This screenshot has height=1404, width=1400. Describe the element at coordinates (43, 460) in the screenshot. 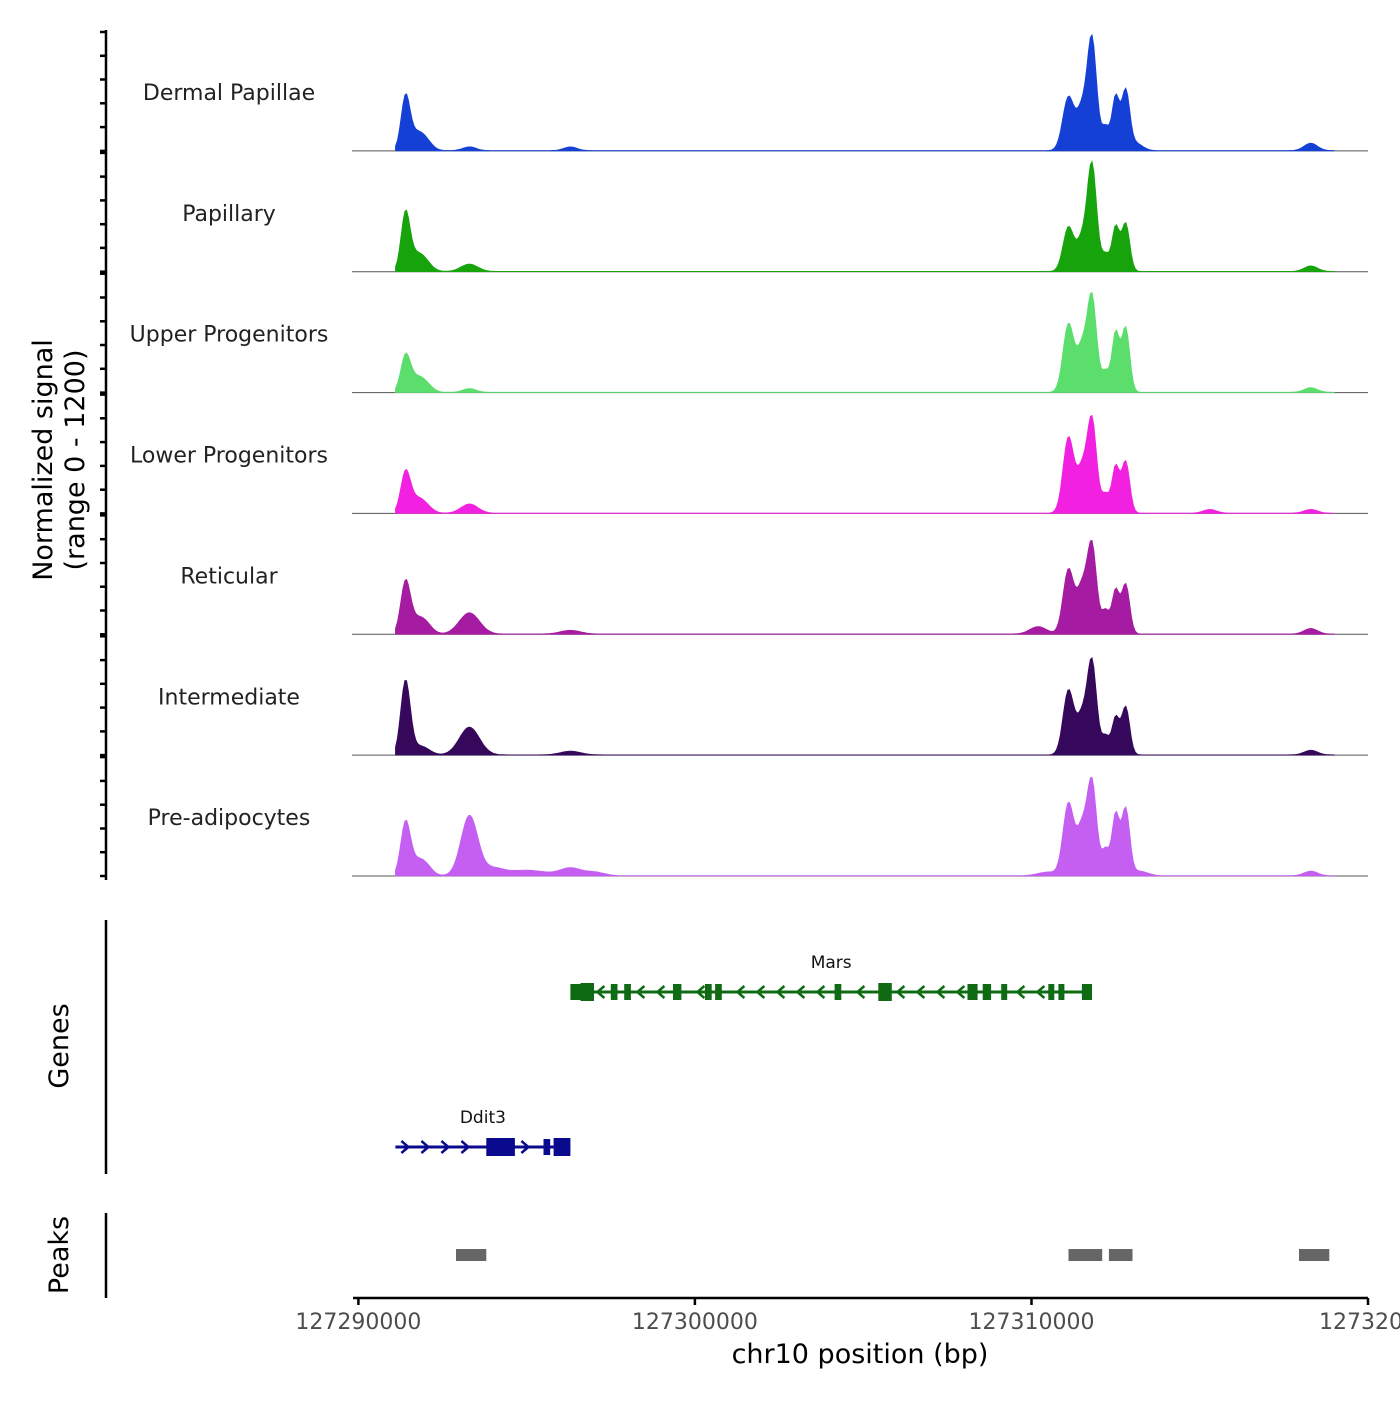

I see `y-axis-title: Normalized signal` at that location.